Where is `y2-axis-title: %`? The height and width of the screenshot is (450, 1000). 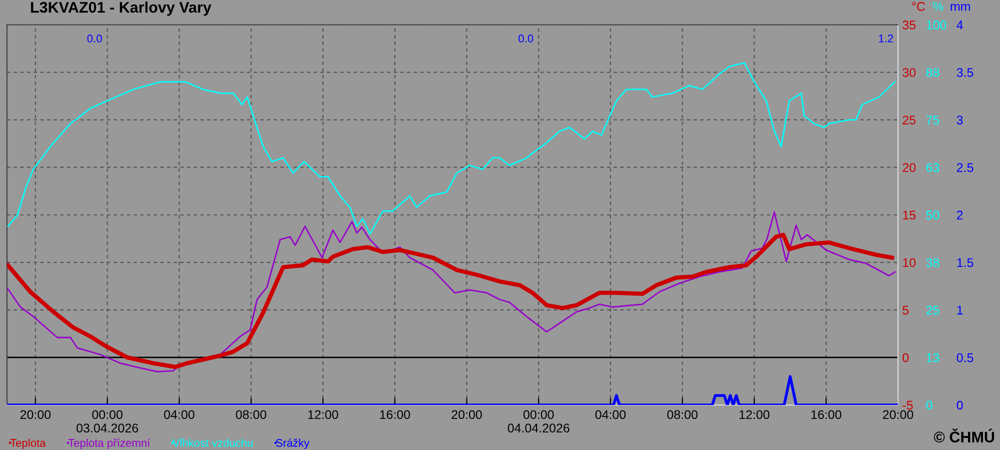
y2-axis-title: % is located at coordinates (938, 6).